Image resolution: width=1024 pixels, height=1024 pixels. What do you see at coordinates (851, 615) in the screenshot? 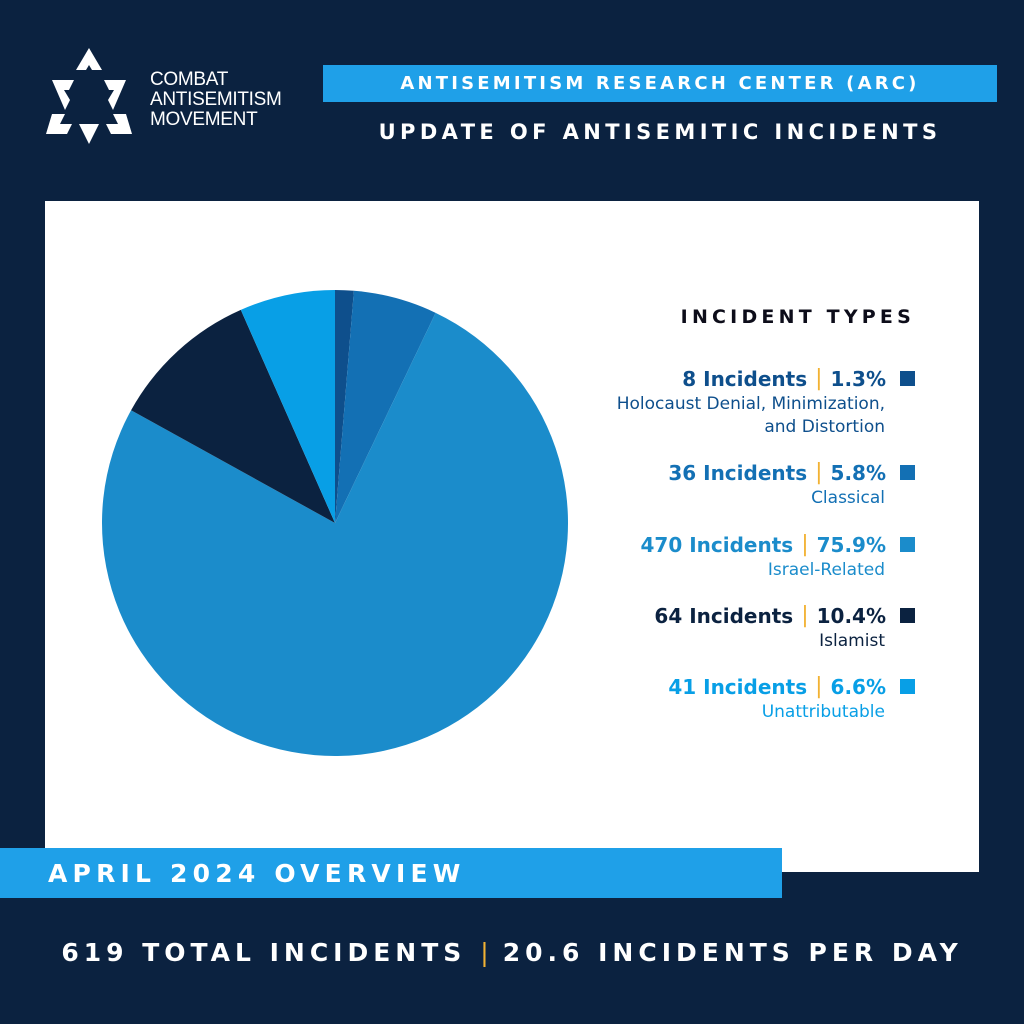
I see `legend-percent: 10.4%` at bounding box center [851, 615].